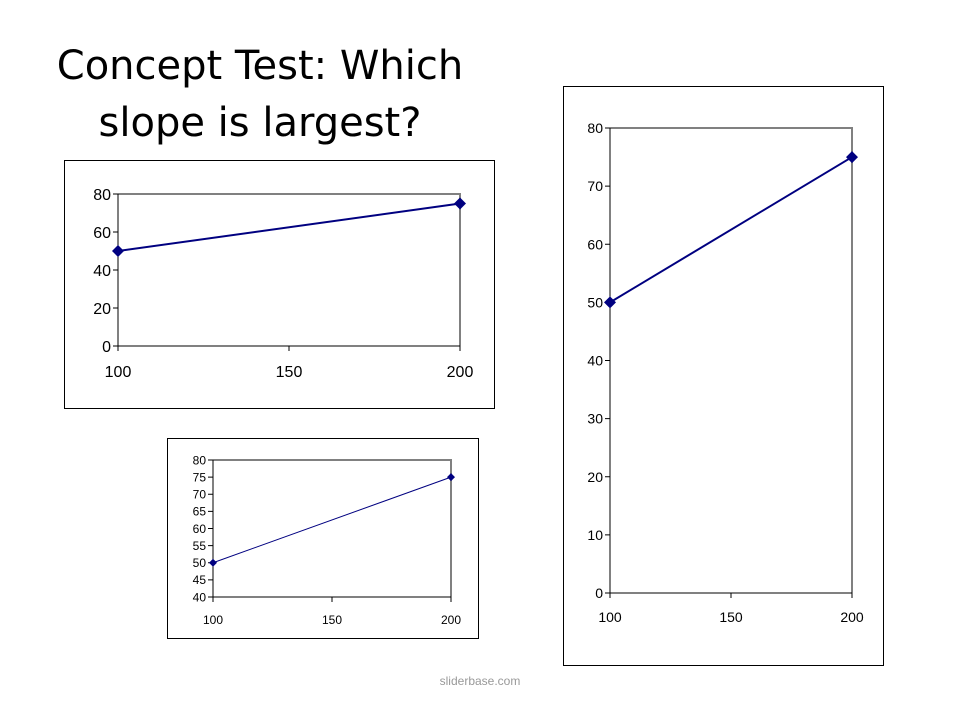 This screenshot has height=720, width=960. I want to click on chart-2: 40 45 50 55 60 65 70 75 80 100 150 200, so click(323, 538).